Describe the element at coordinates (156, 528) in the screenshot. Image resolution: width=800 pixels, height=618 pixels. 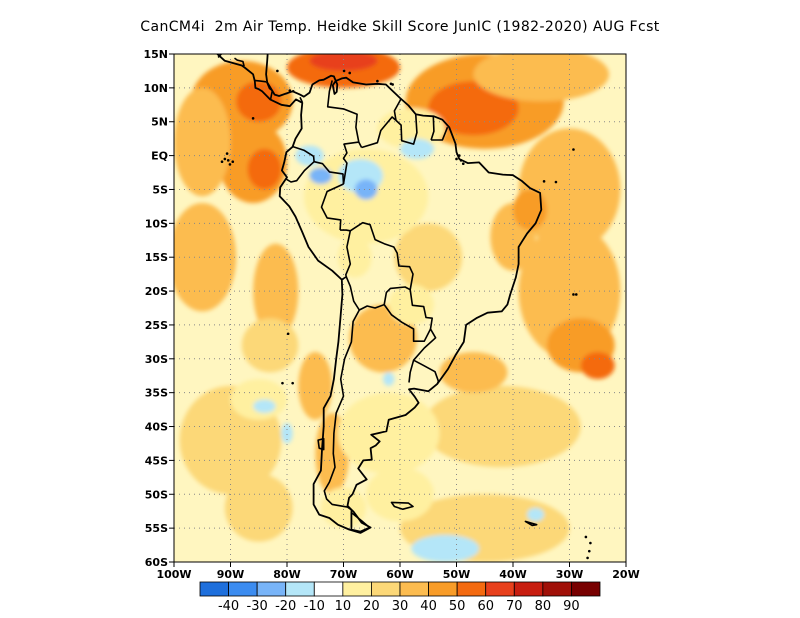
I see `lat-label: 55S` at that location.